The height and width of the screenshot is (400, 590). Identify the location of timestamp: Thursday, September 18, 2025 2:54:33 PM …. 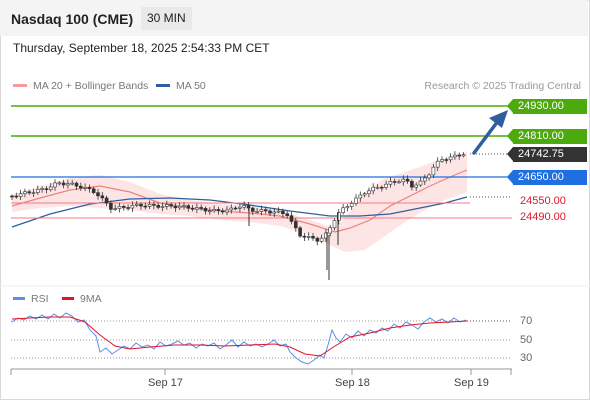
(141, 48).